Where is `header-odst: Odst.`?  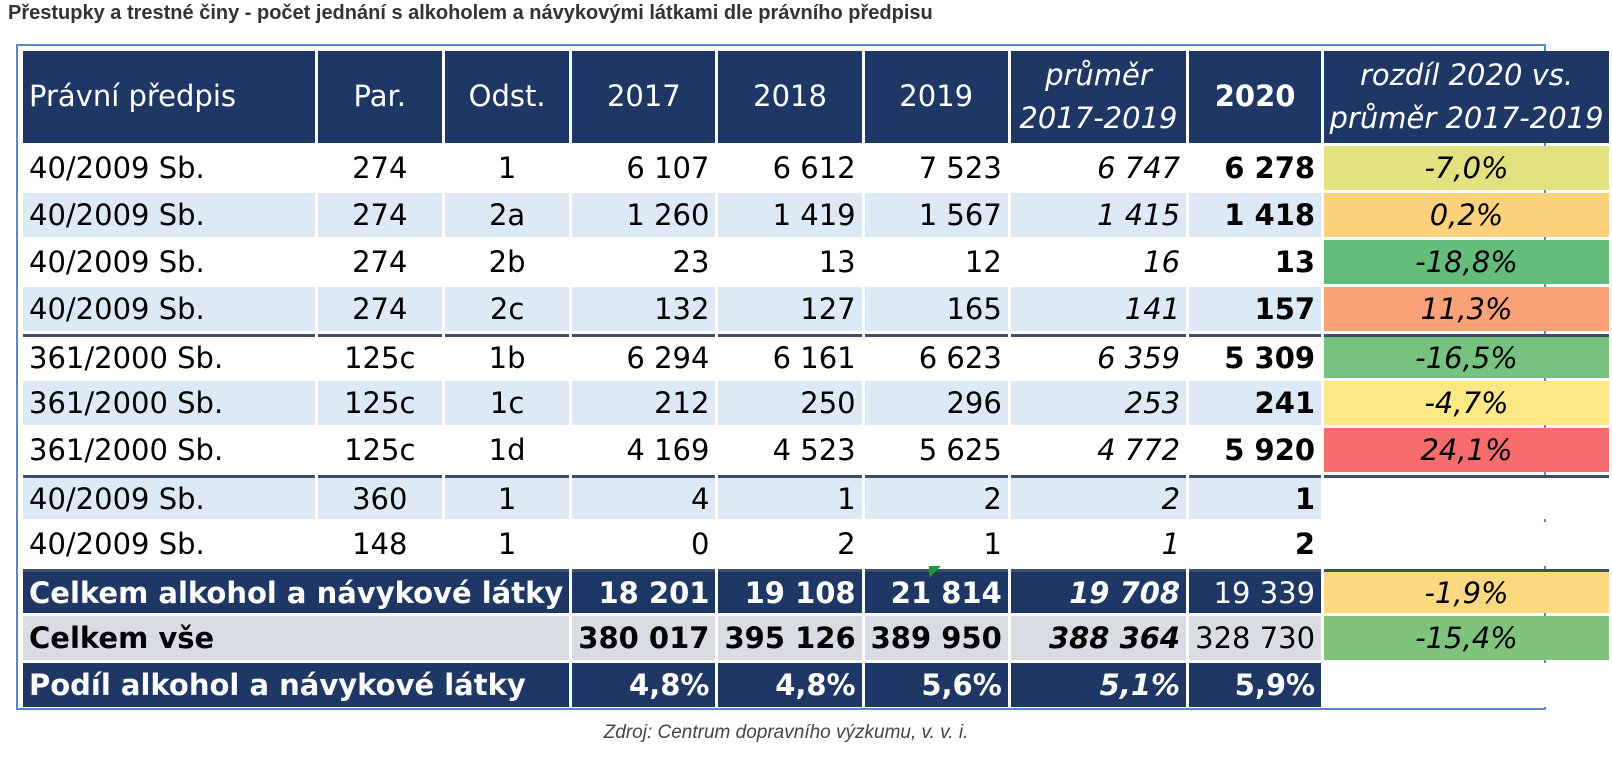 header-odst: Odst. is located at coordinates (507, 97).